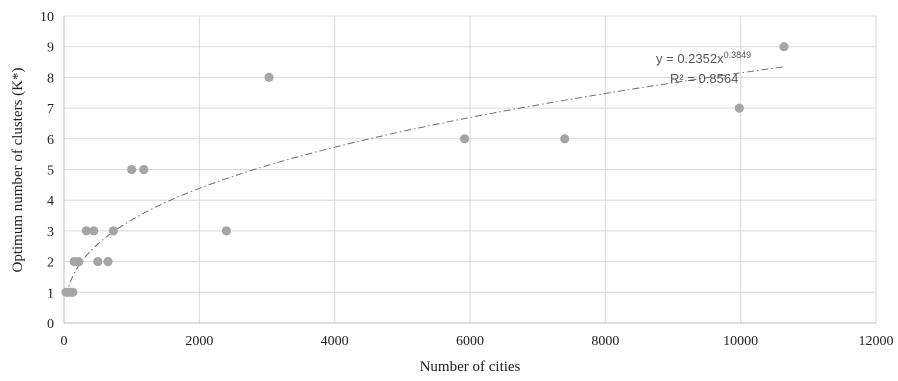 The image size is (898, 381). Describe the element at coordinates (18, 170) in the screenshot. I see `y-axis-title: Optimum number of clusters (K*)` at that location.